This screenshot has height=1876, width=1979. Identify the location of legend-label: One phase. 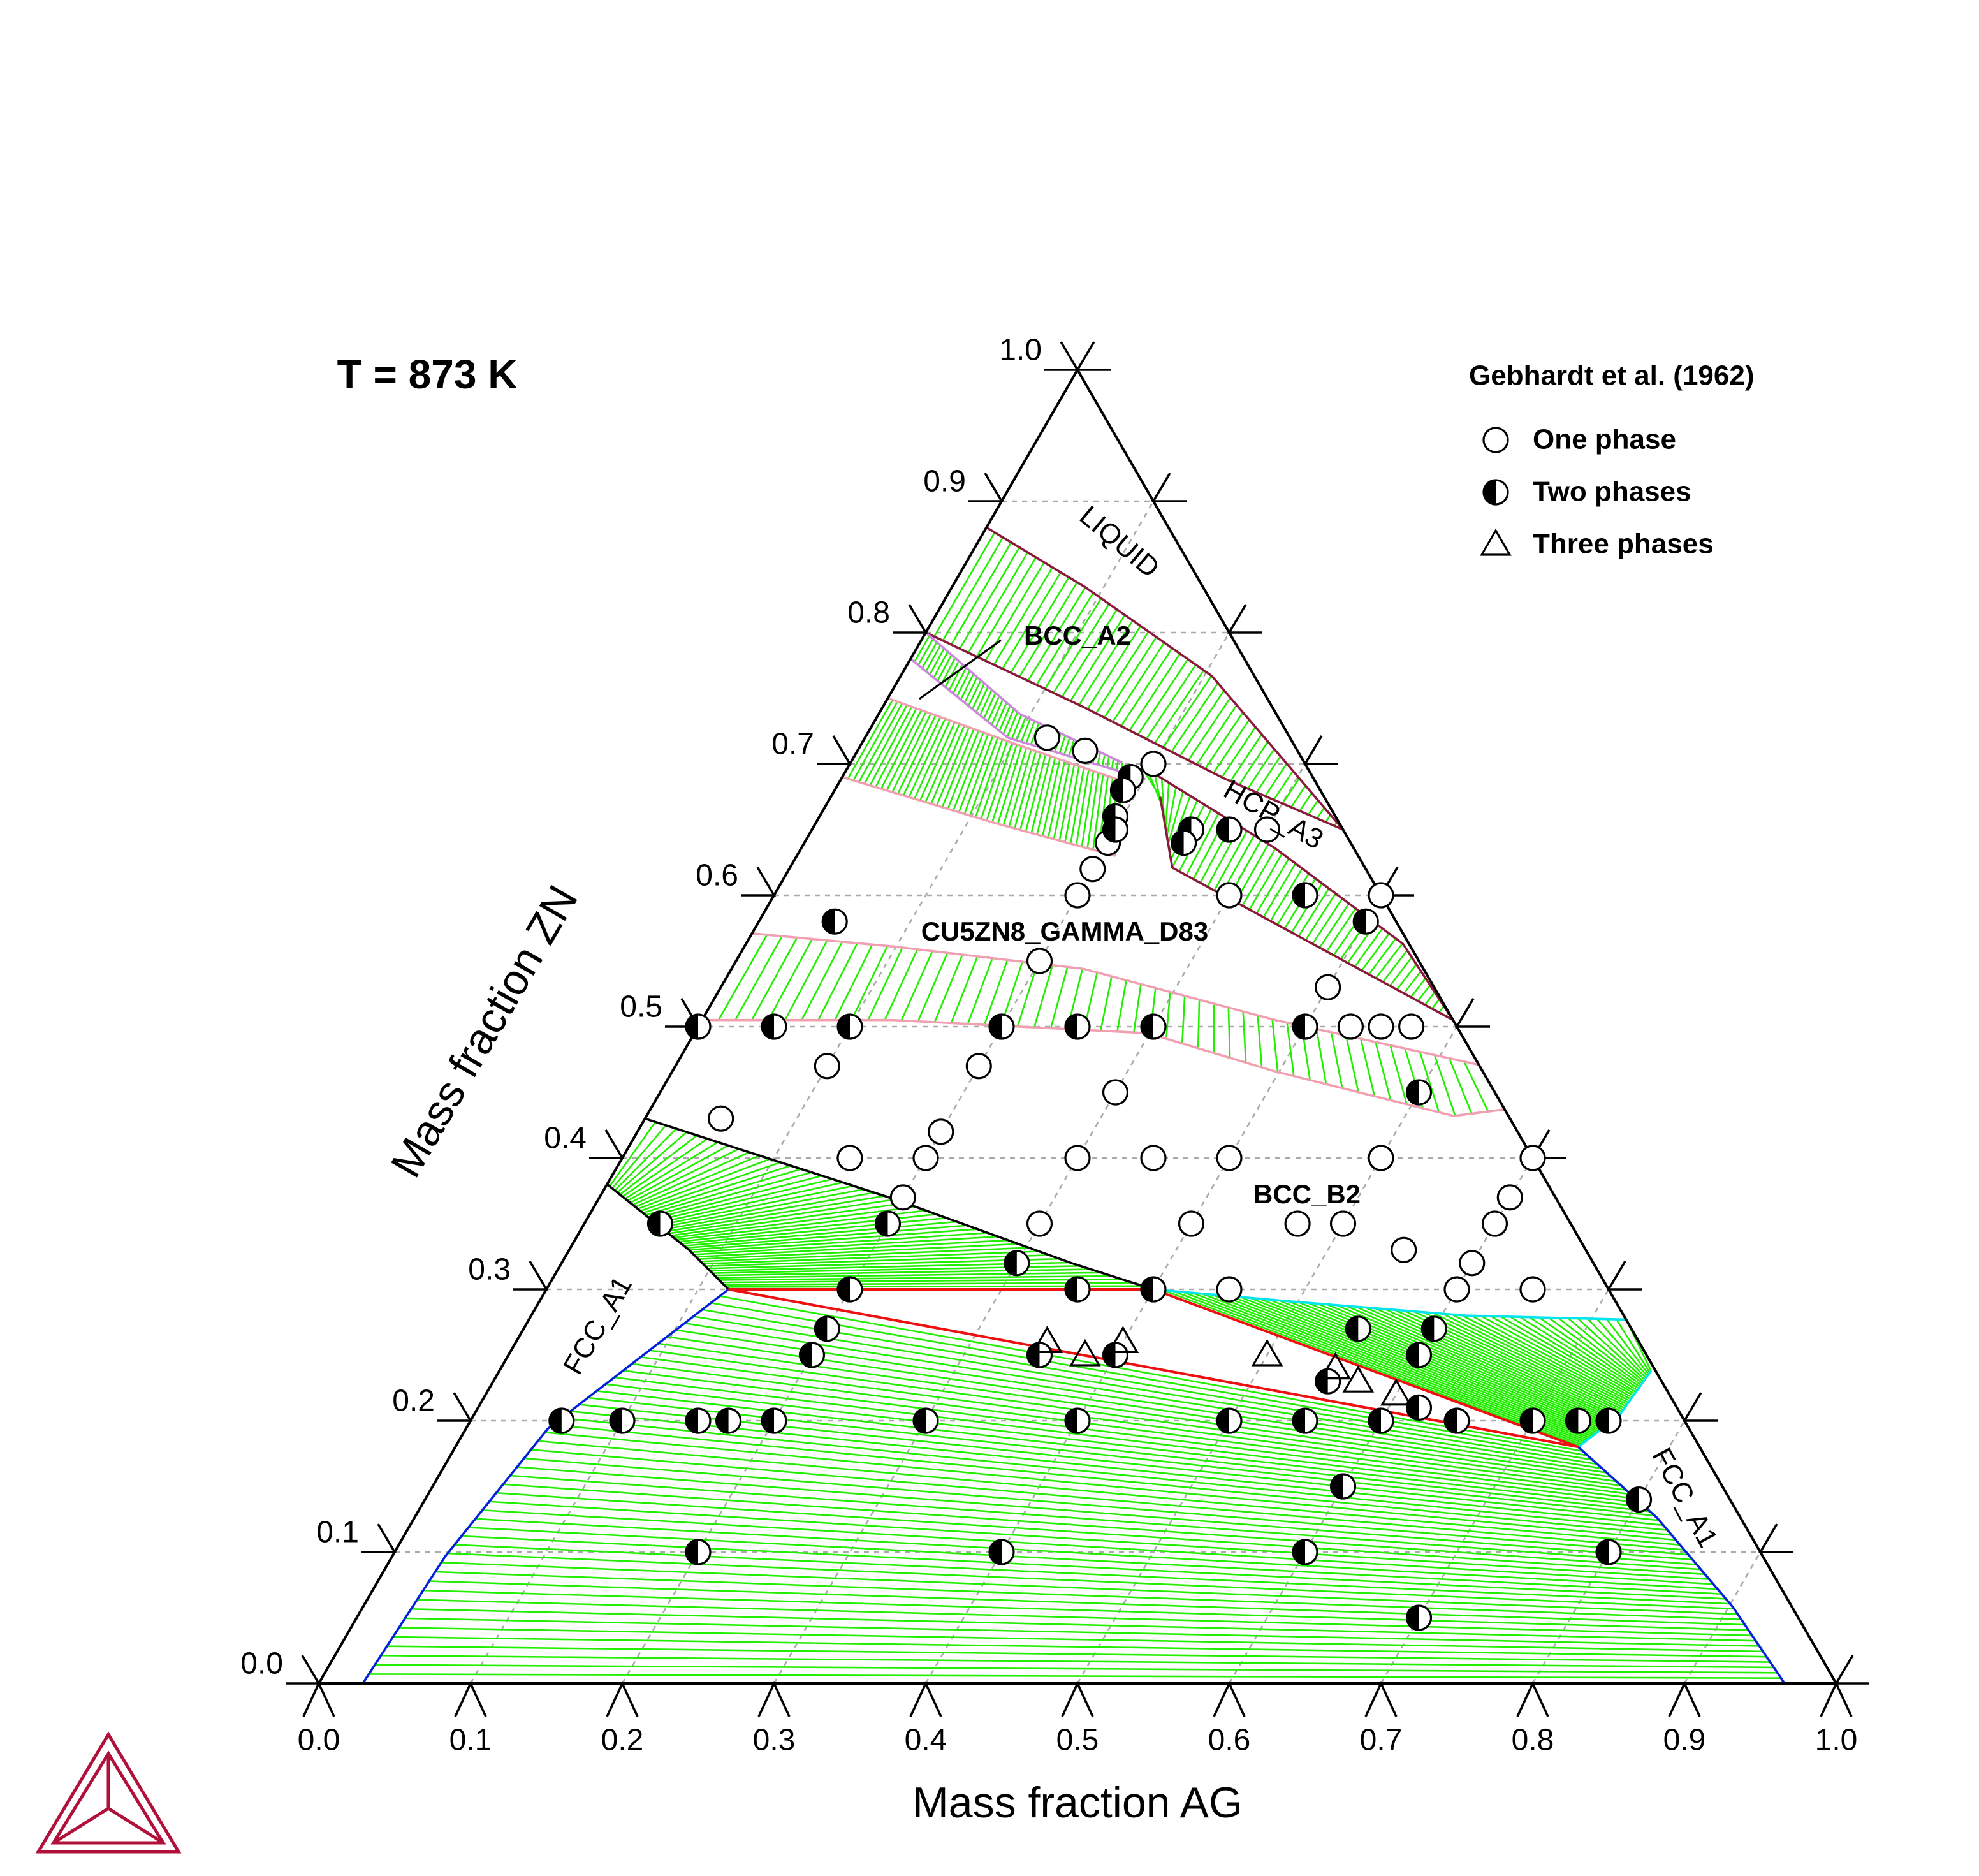
(1604, 439).